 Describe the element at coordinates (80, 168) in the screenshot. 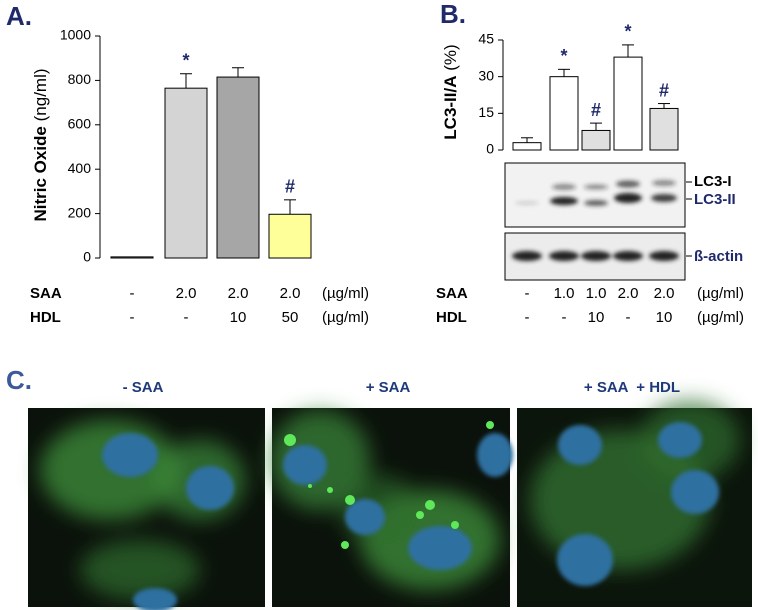

I see `y-tick-label: 400` at that location.